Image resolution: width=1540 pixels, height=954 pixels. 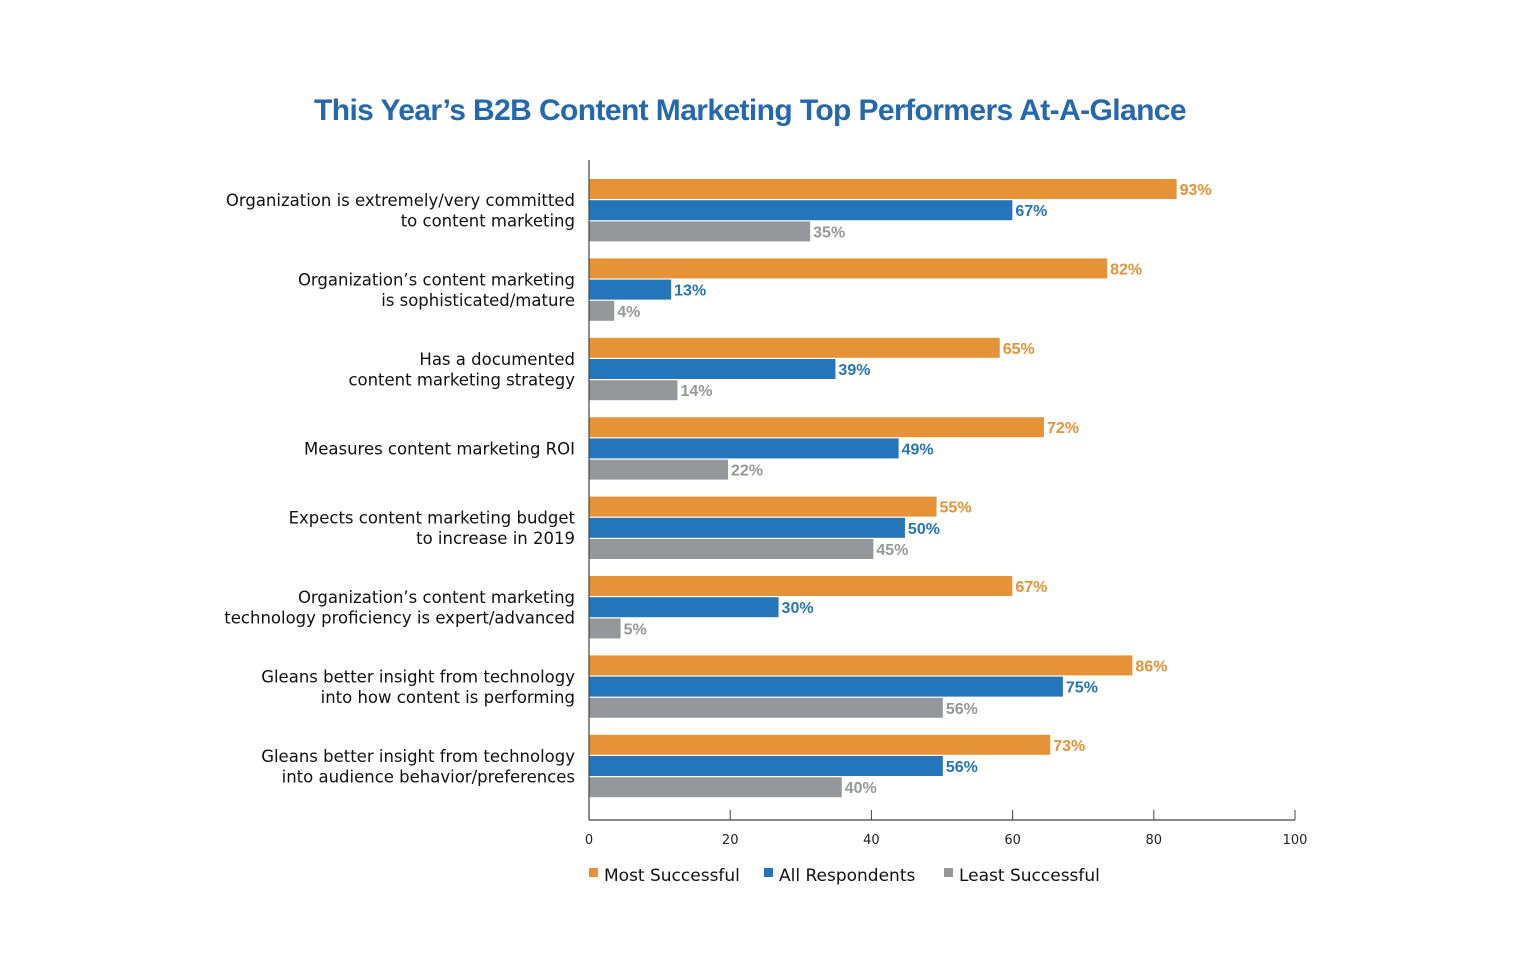 What do you see at coordinates (461, 379) in the screenshot?
I see `category-label: content marketing strategy` at bounding box center [461, 379].